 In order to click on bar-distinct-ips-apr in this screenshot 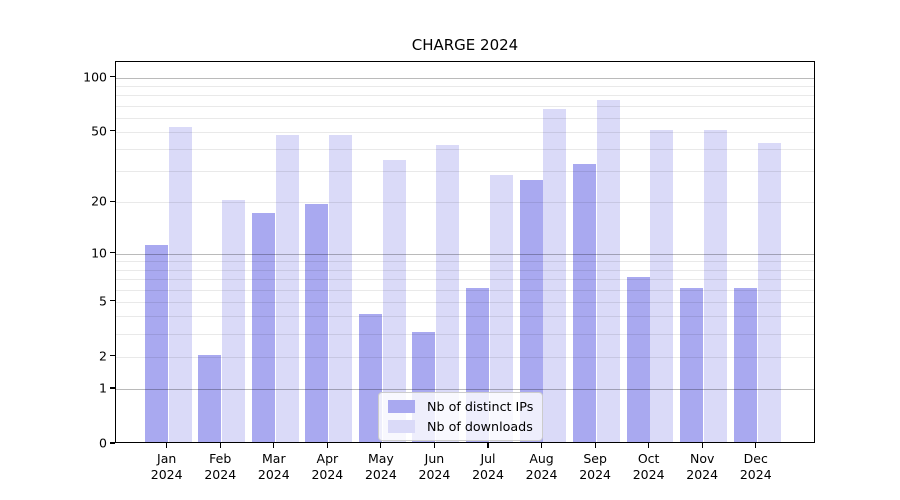, I will do `click(317, 323)`.